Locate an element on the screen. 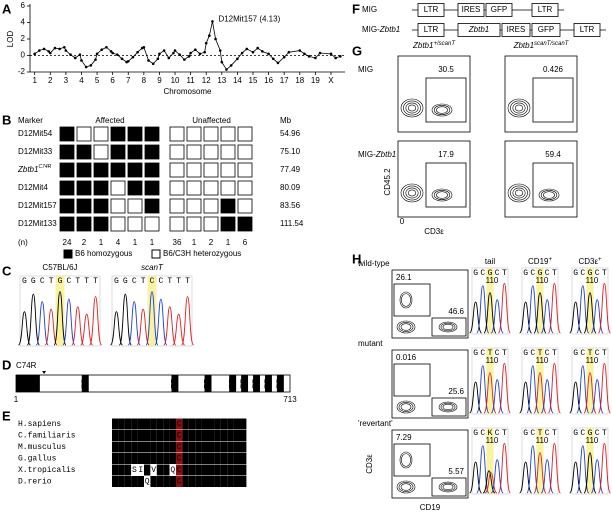 This screenshot has width=612, height=520. residue: C is located at coordinates (179, 447).